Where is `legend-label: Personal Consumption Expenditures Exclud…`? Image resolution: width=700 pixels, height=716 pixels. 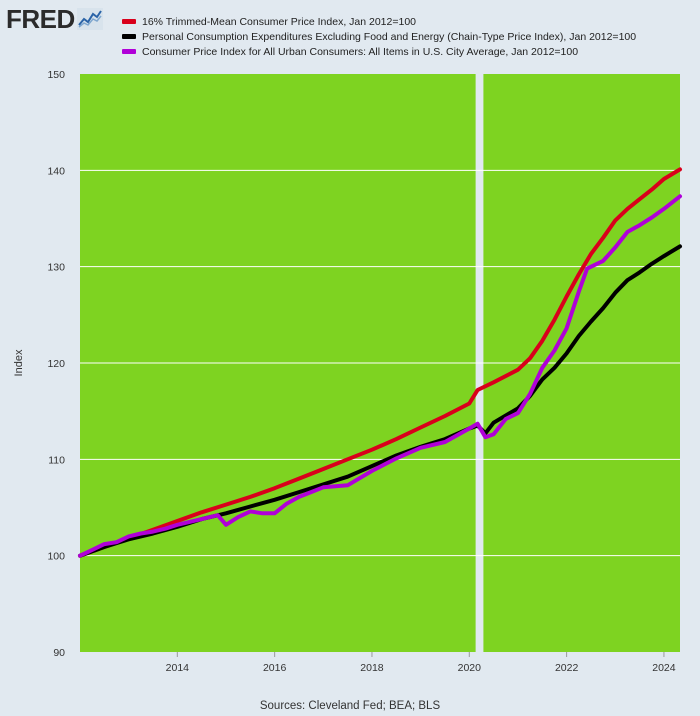
legend-label: Personal Consumption Expenditures Exclud… is located at coordinates (389, 36).